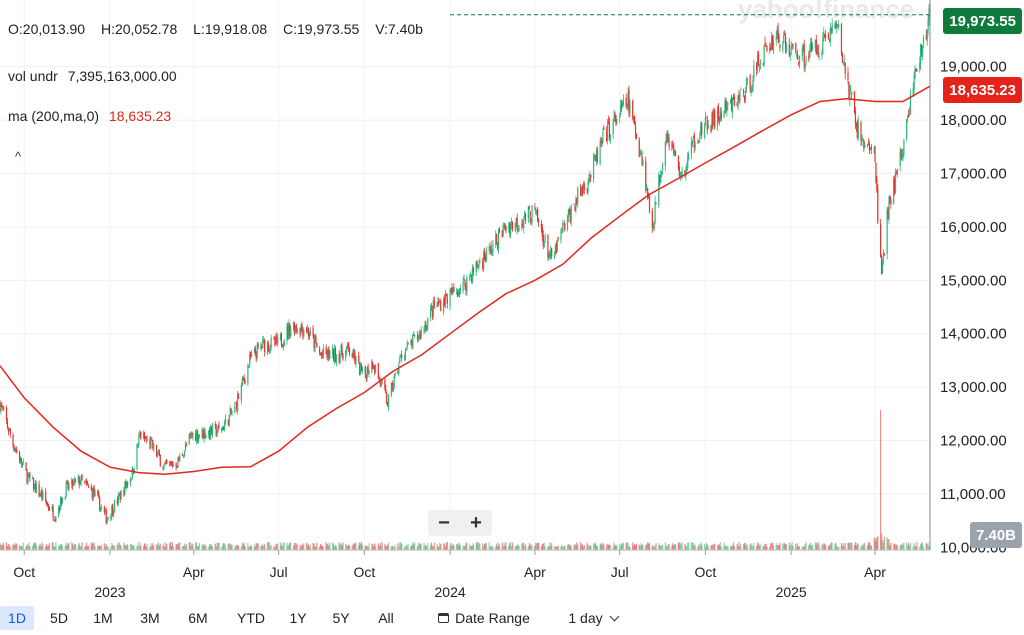  Describe the element at coordinates (198, 618) in the screenshot. I see `range-button-6m: 6M` at that location.